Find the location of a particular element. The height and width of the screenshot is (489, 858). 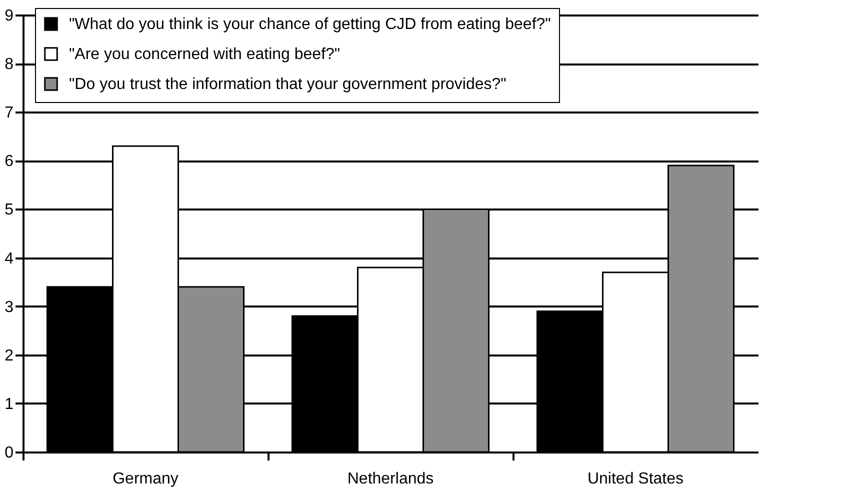

y-tick-label: 2 is located at coordinates (9, 355).